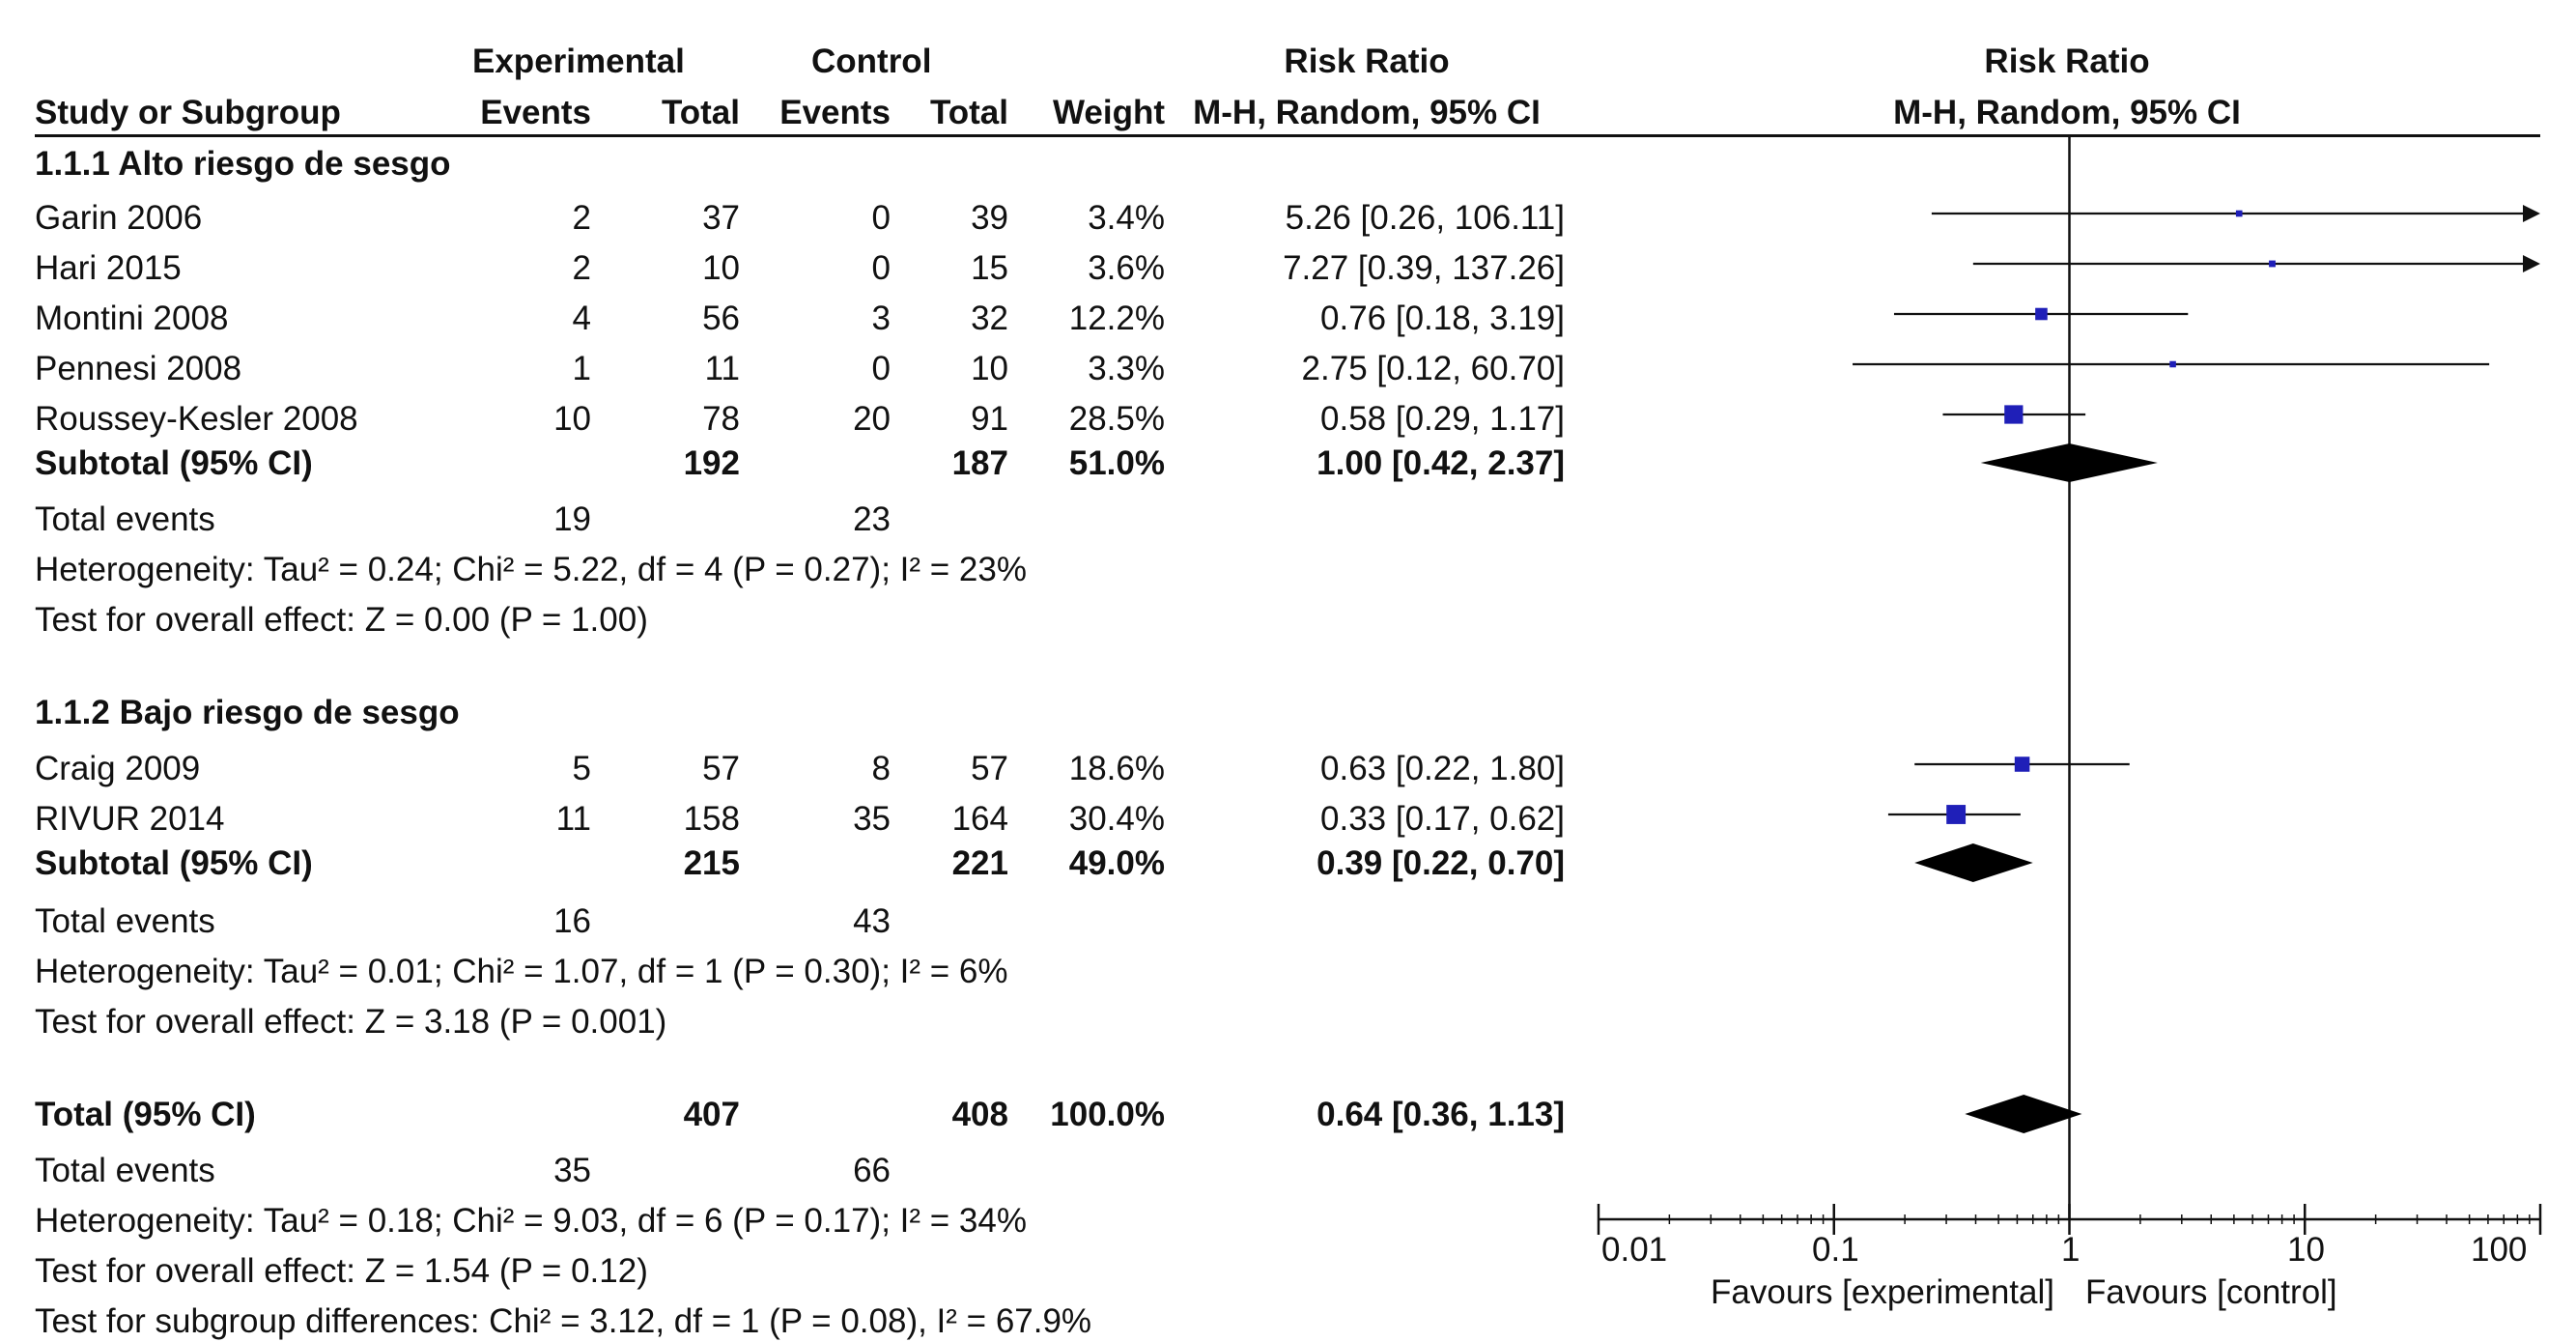 This screenshot has width=2576, height=1342. Describe the element at coordinates (989, 319) in the screenshot. I see `ctrl-total: 32` at that location.